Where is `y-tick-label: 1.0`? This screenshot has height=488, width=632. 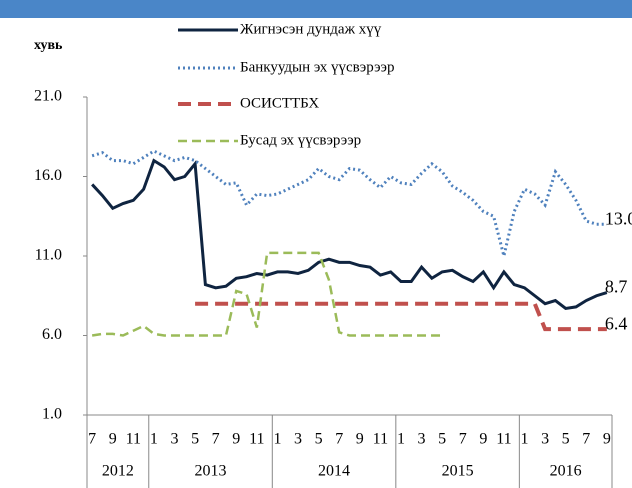 y-tick-label: 1.0 is located at coordinates (52, 414).